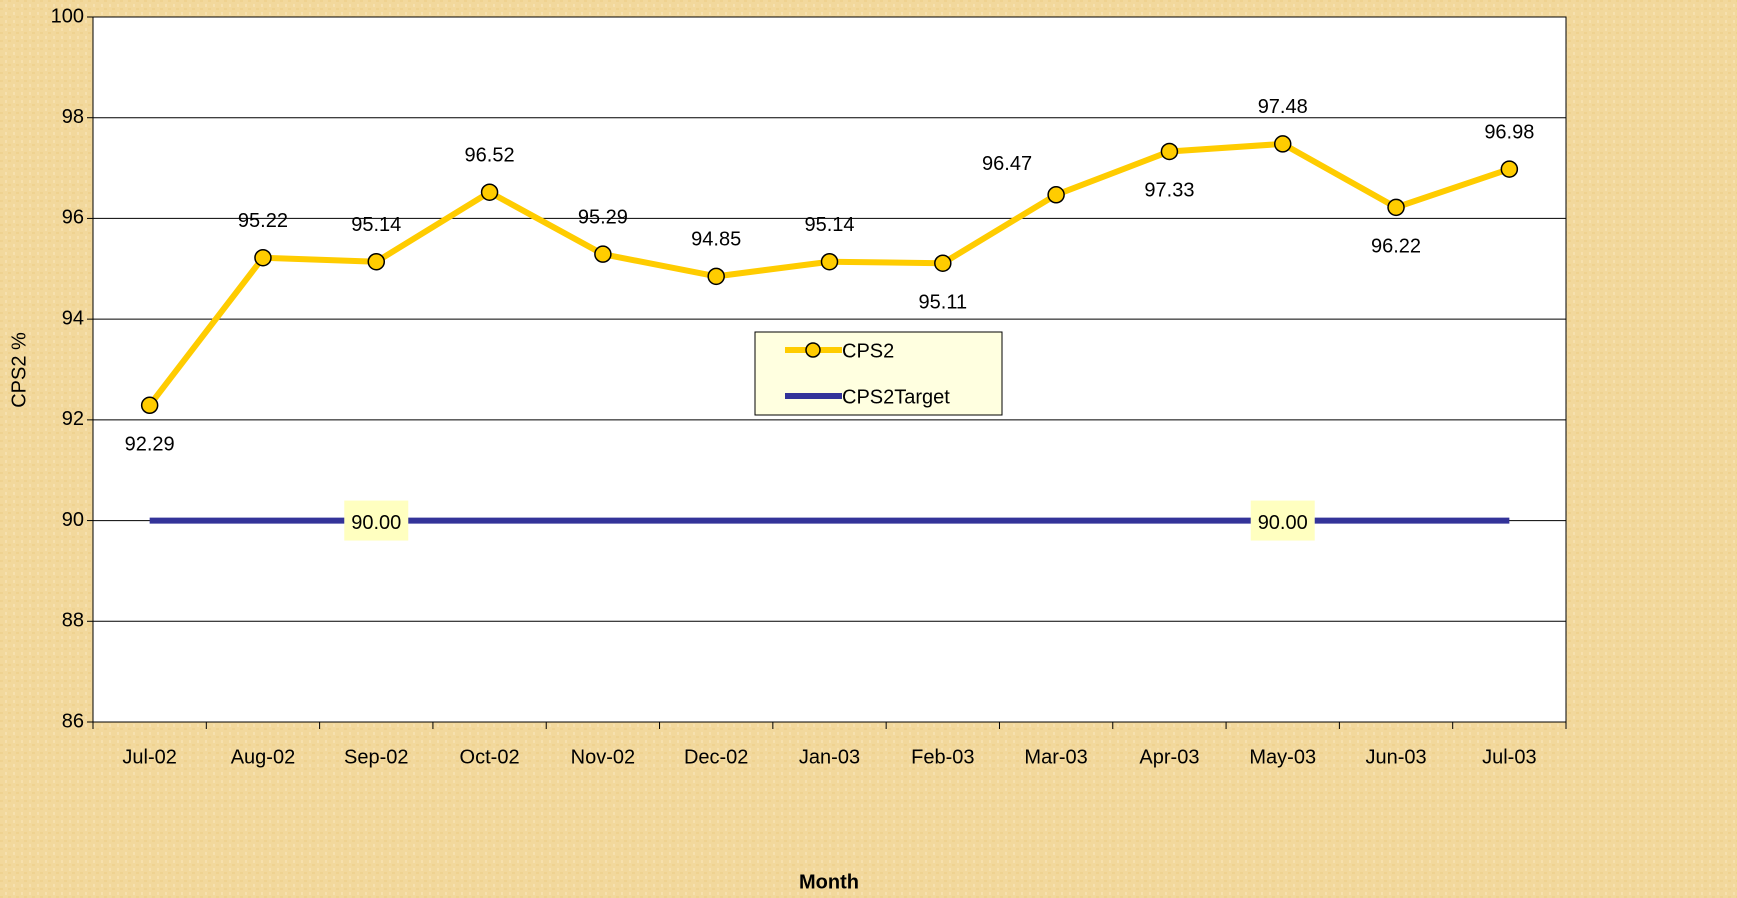 This screenshot has width=1737, height=898. Describe the element at coordinates (716, 240) in the screenshot. I see `data-label: 94.85` at that location.